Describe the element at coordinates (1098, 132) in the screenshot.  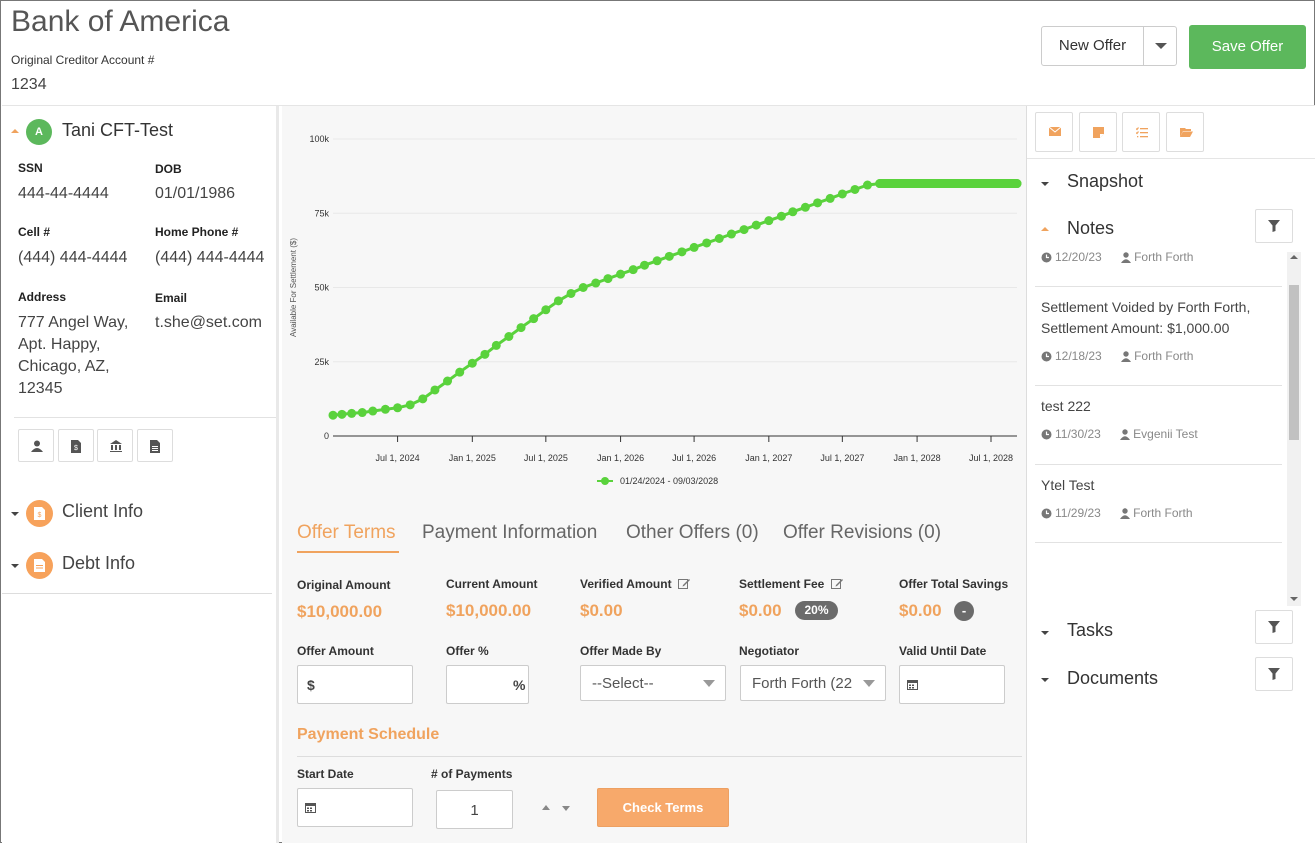
I see `notes-button` at that location.